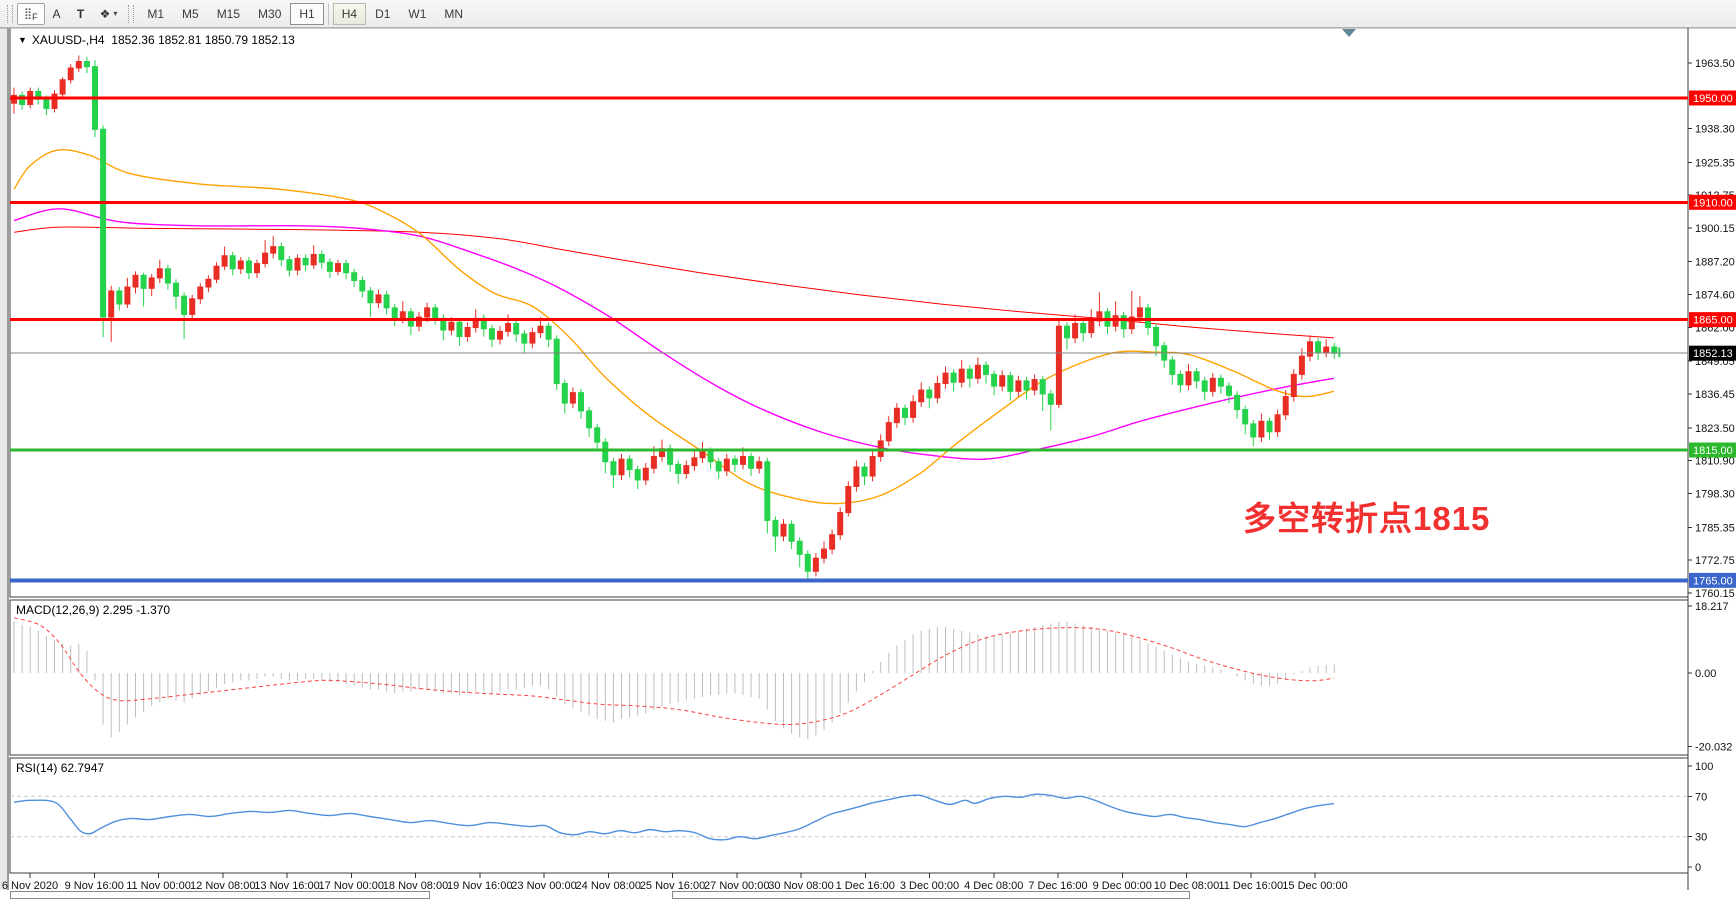 Image resolution: width=1736 pixels, height=900 pixels. I want to click on timeframe-button-h1: H1, so click(307, 13).